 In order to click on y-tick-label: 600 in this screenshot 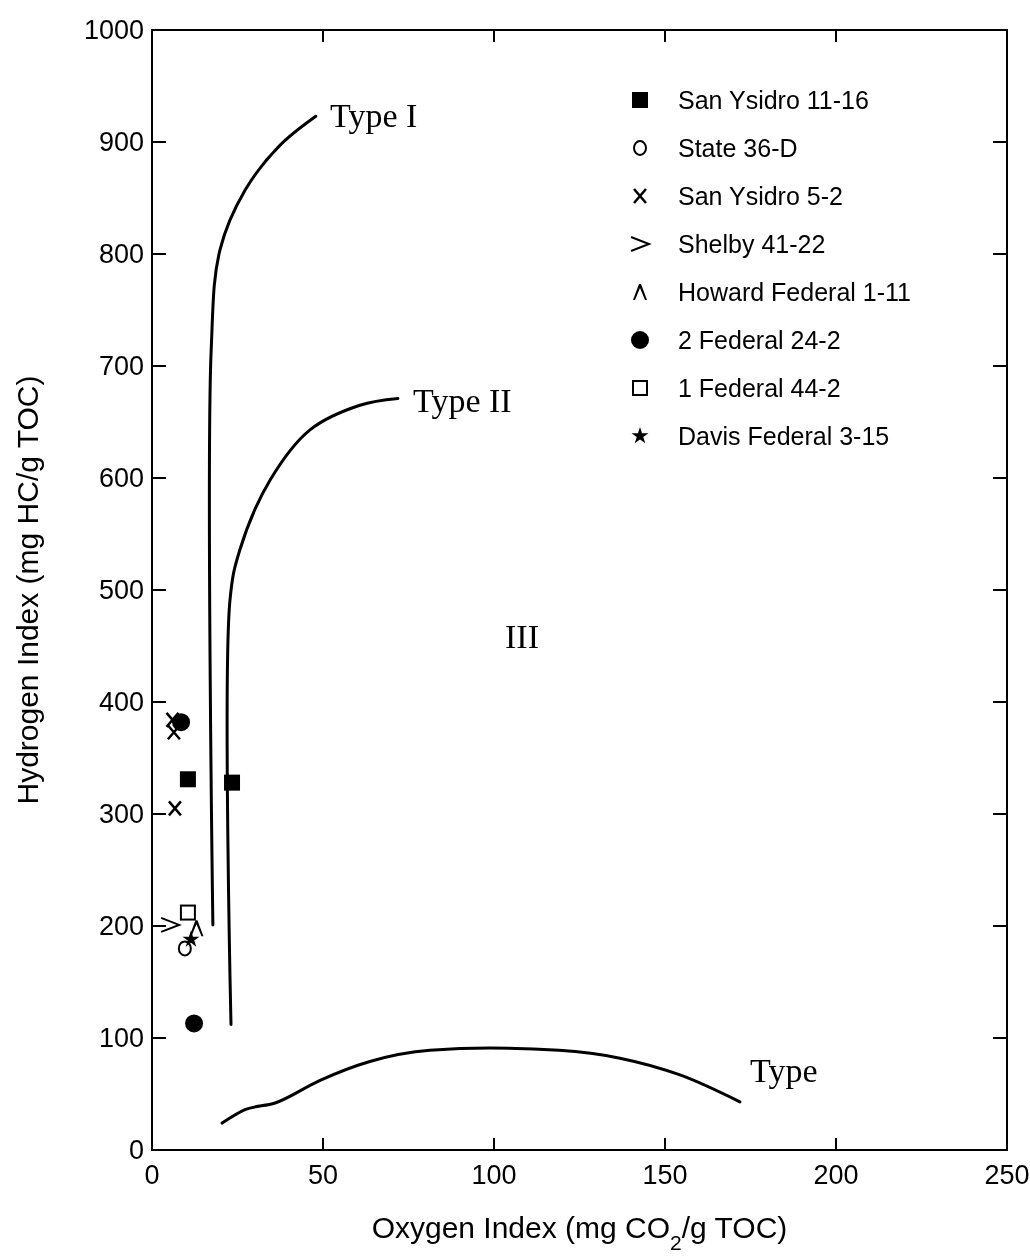, I will do `click(121, 478)`.